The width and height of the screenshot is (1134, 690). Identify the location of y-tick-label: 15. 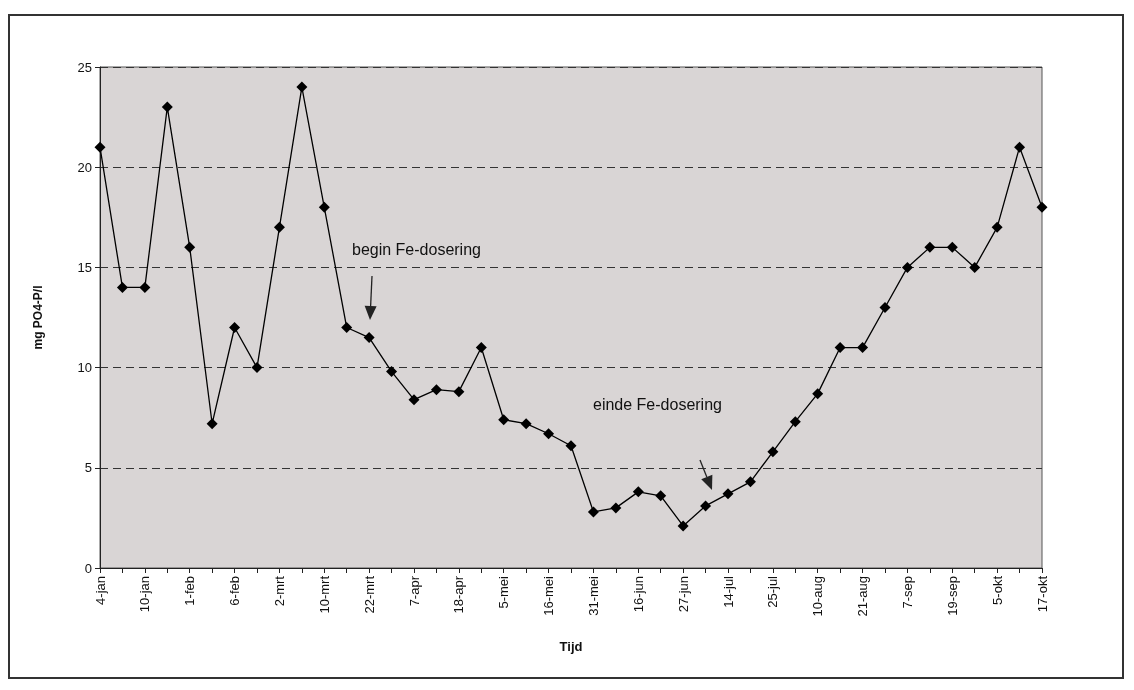
(84, 267).